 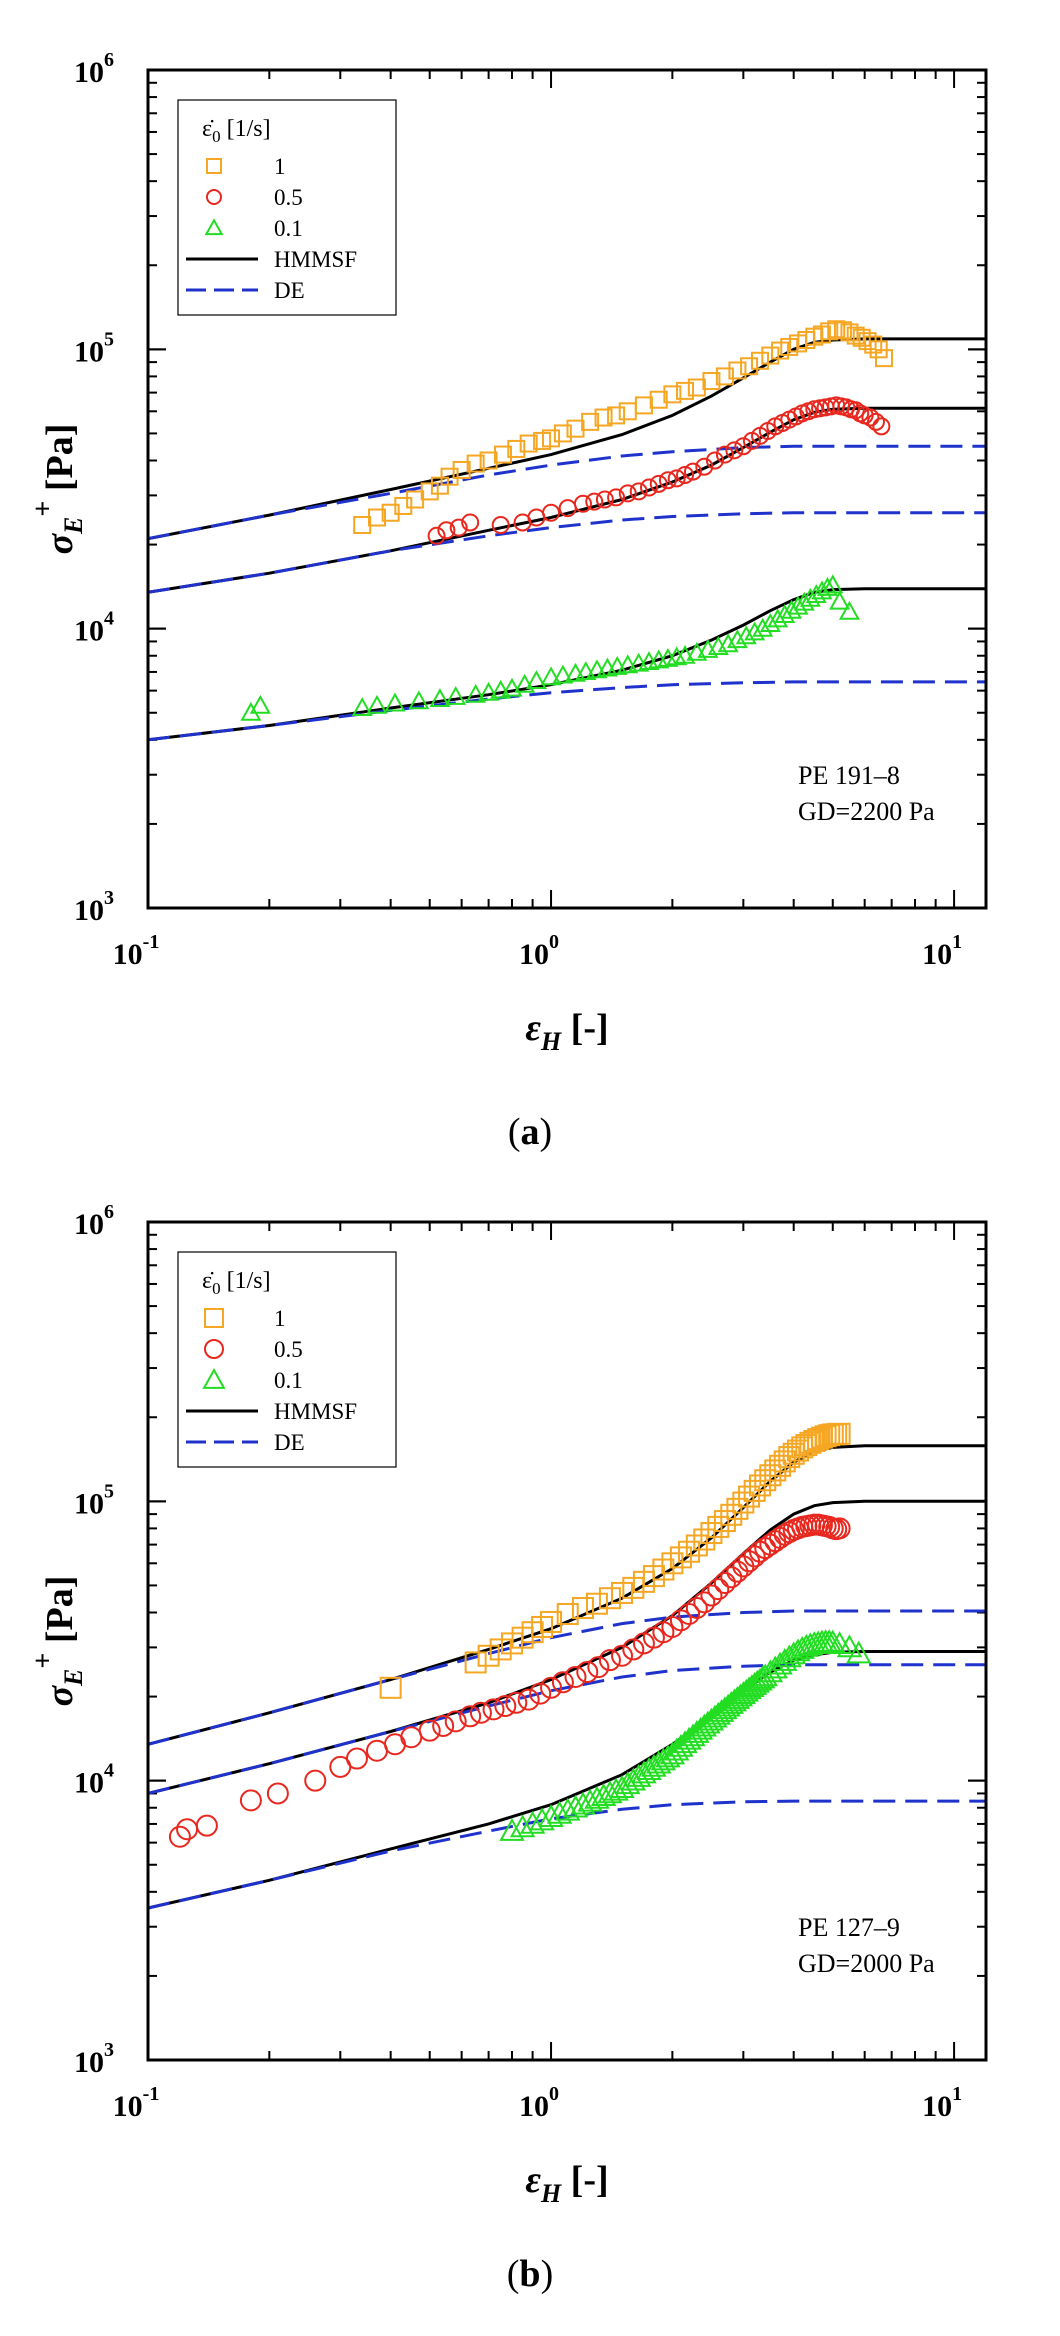 I want to click on panel-a-x-tick-label: 10⁻¹, so click(x=136, y=951).